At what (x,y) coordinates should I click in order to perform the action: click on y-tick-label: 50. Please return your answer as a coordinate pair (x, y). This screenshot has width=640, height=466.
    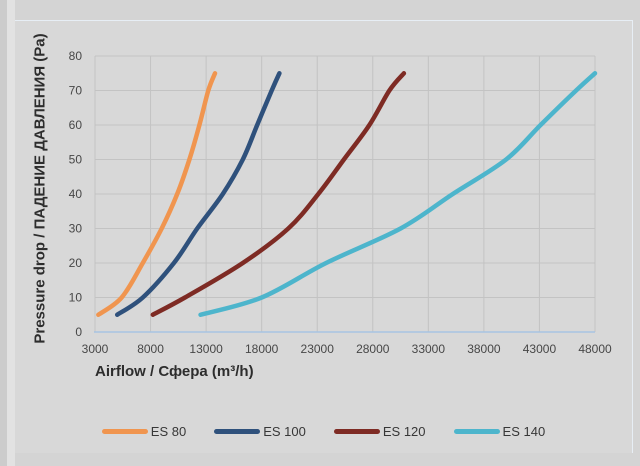
    Looking at the image, I should click on (76, 160).